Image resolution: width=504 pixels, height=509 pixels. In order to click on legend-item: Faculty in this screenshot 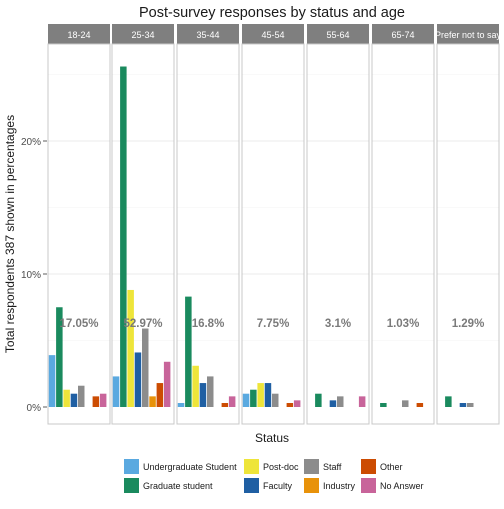, I will do `click(268, 485)`.